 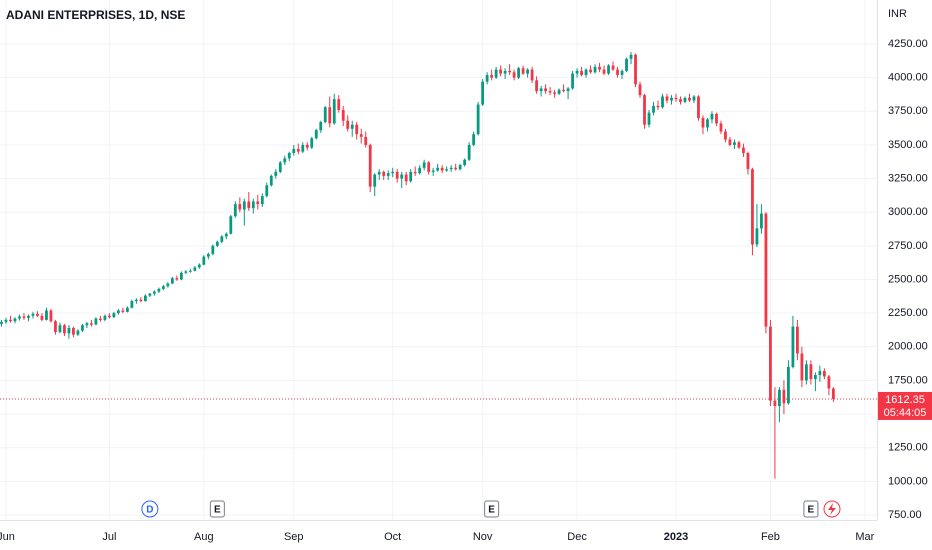 I want to click on event-label: D, so click(x=149, y=510).